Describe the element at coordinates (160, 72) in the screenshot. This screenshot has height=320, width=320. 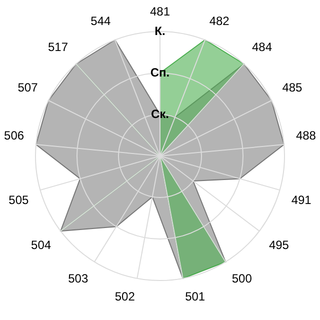
I see `y-tick-label: Сп.` at that location.